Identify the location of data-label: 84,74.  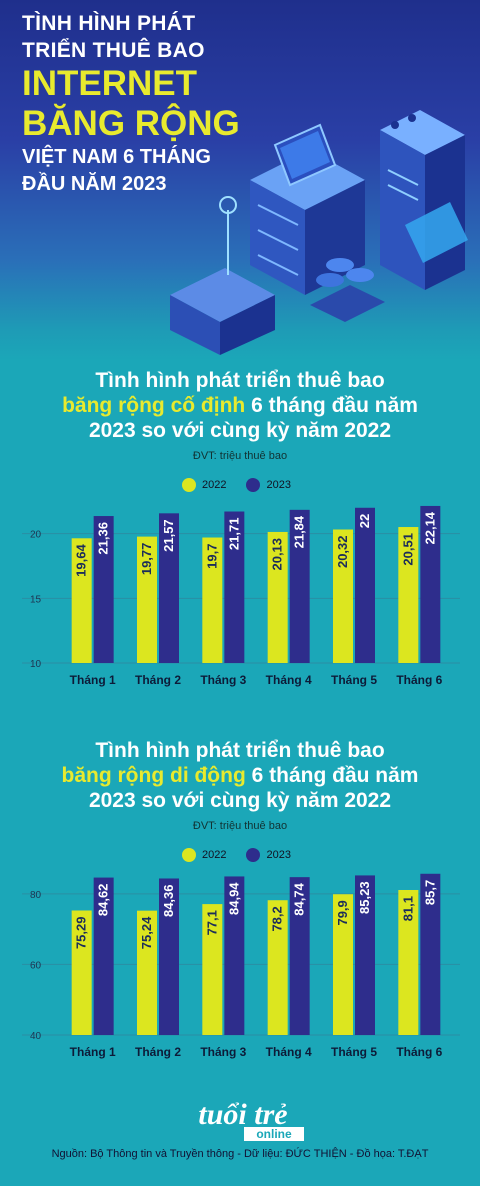
(299, 898).